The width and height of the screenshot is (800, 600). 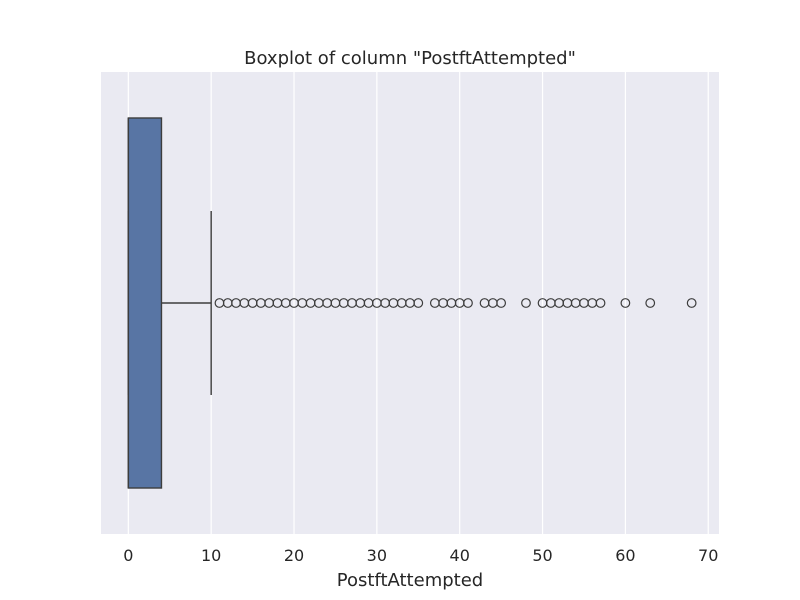 What do you see at coordinates (294, 555) in the screenshot?
I see `x-tick-label-20: 20` at bounding box center [294, 555].